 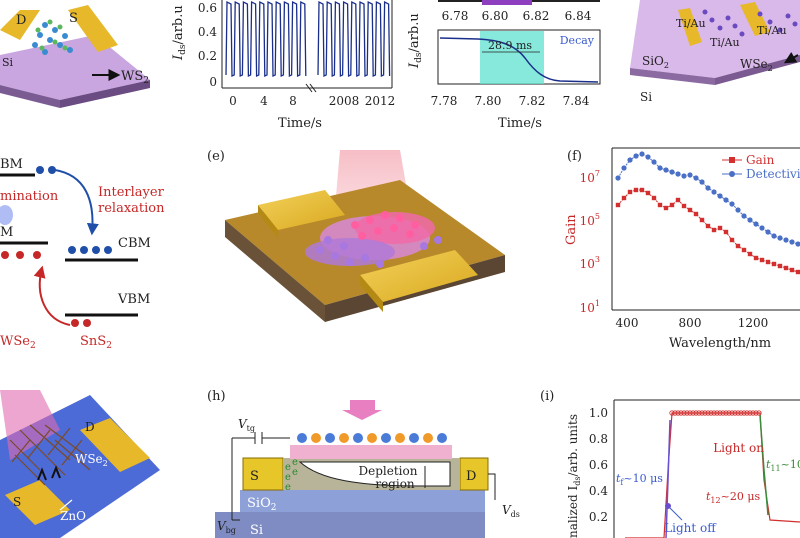 What do you see at coordinates (75, 67) in the screenshot?
I see `substrate-top` at bounding box center [75, 67].